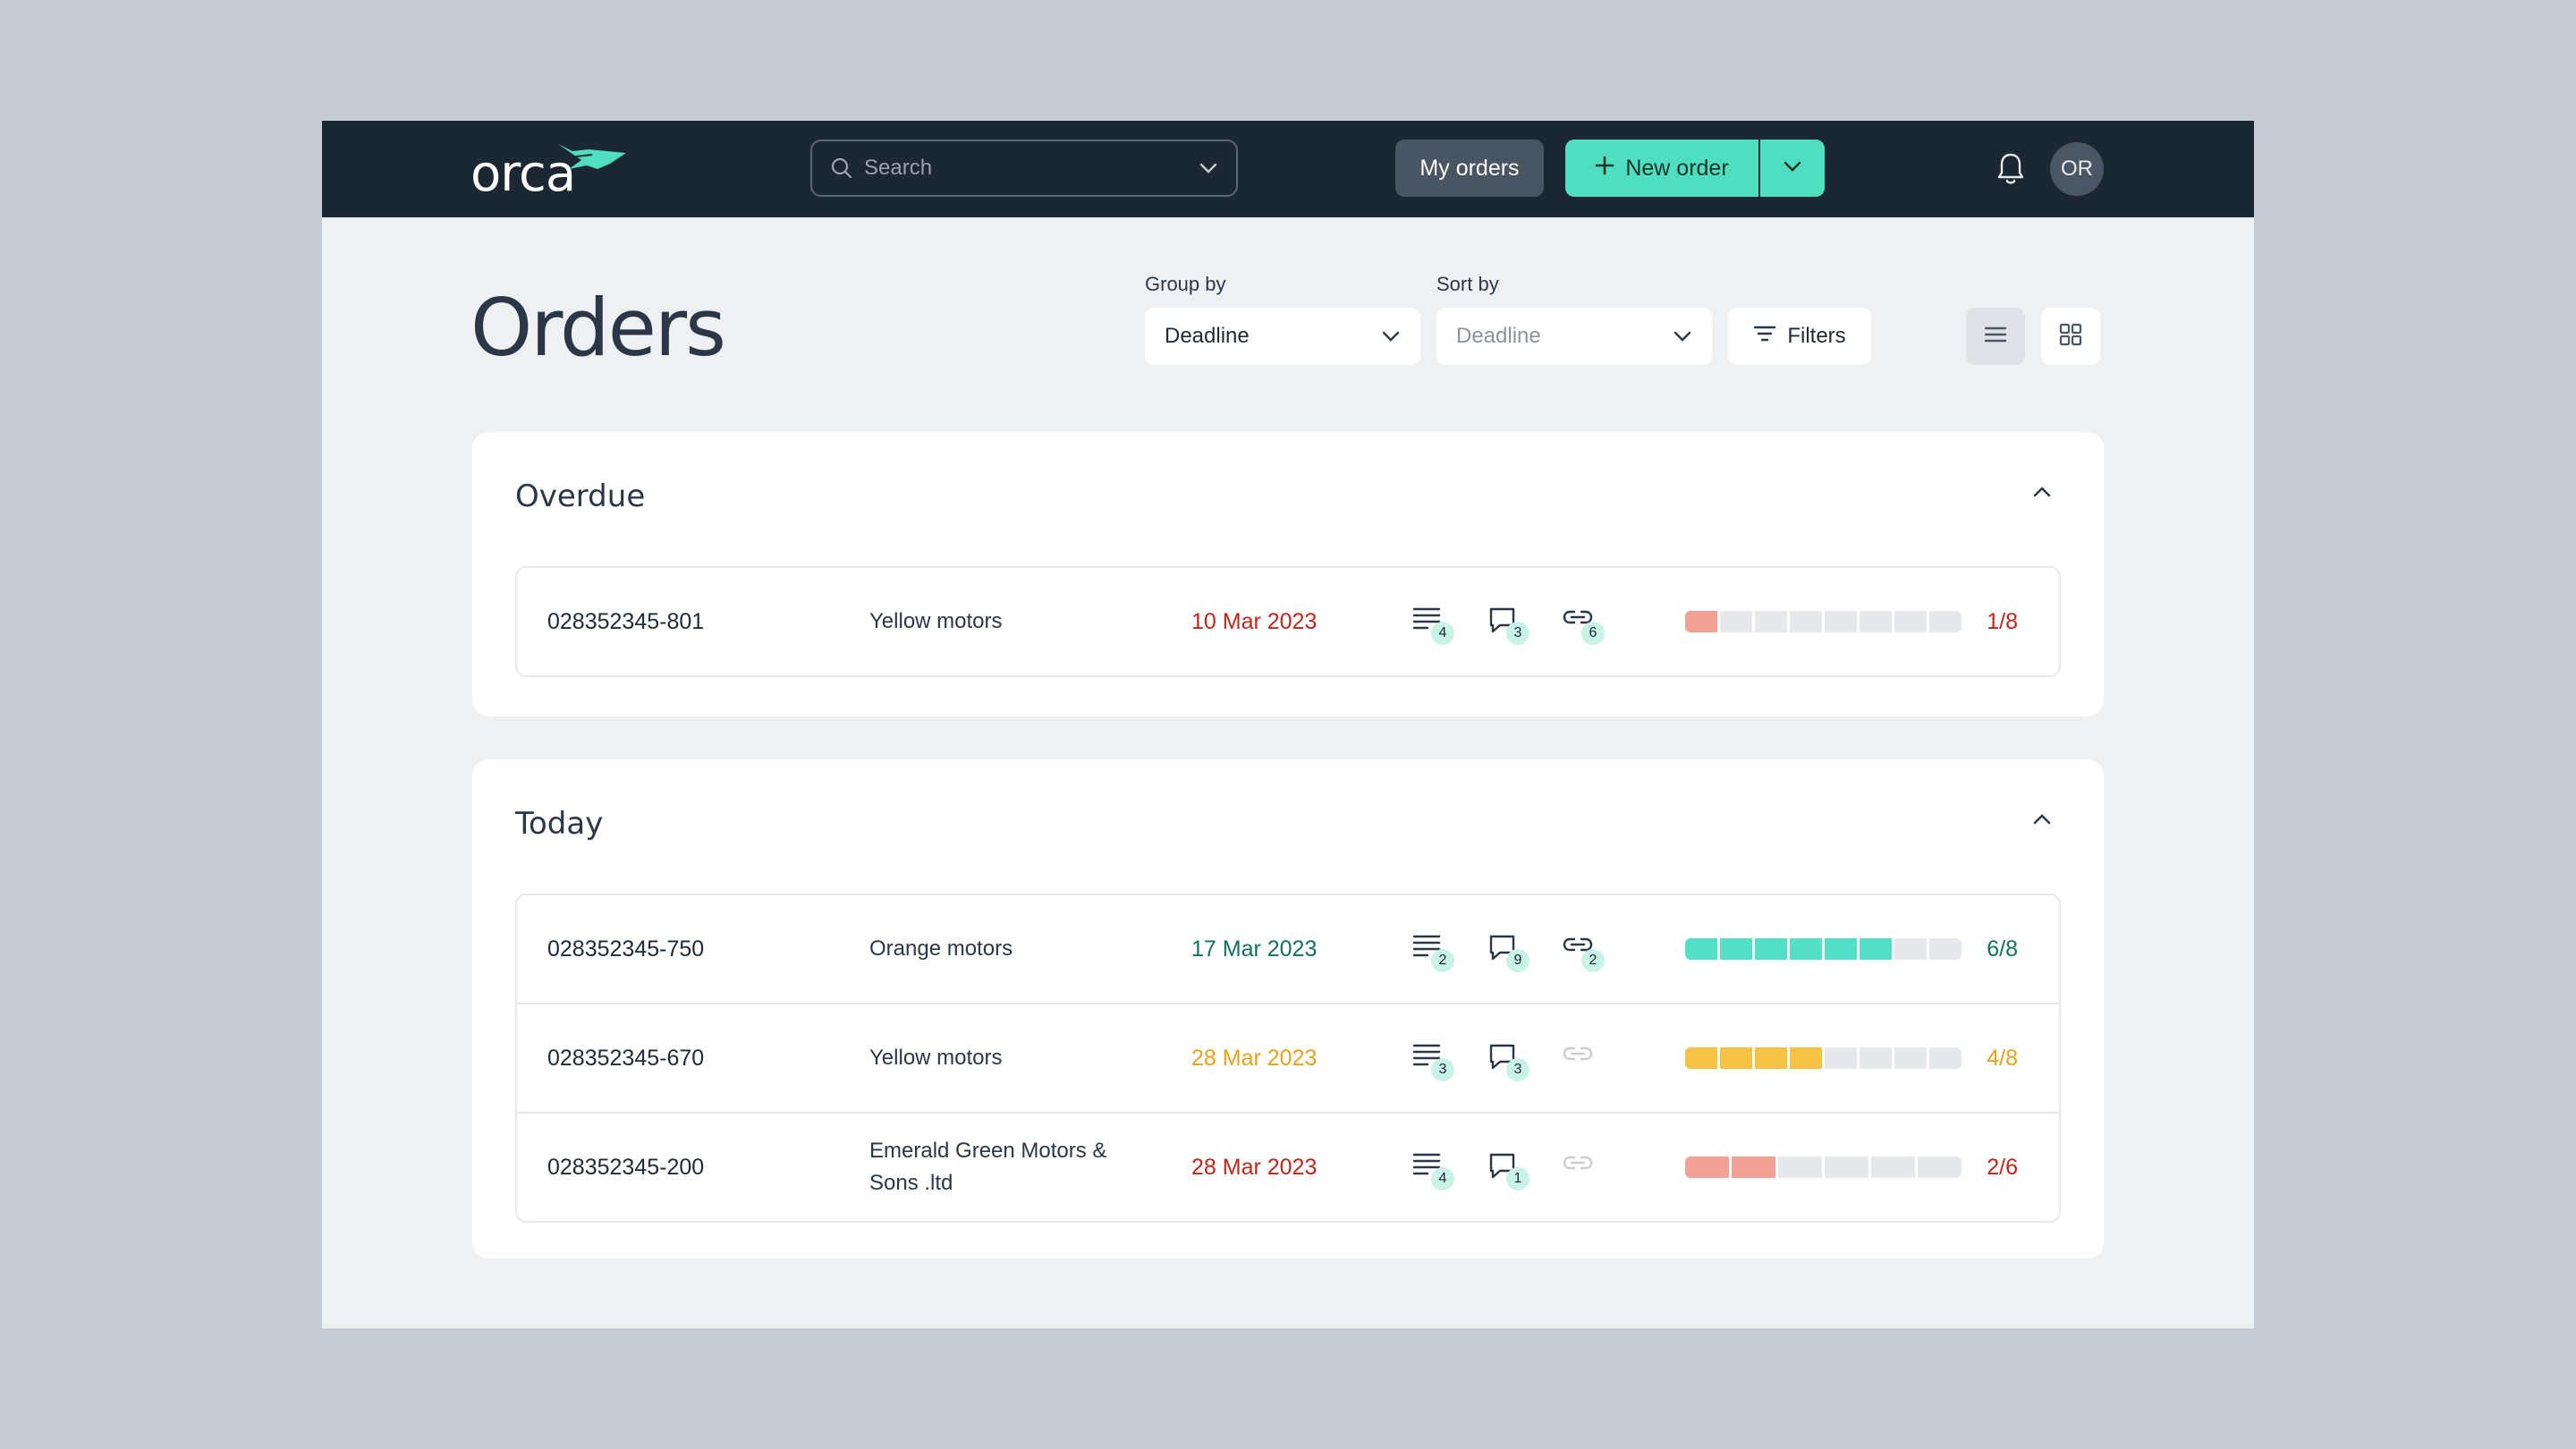  I want to click on order-id: 028352345-801, so click(626, 621).